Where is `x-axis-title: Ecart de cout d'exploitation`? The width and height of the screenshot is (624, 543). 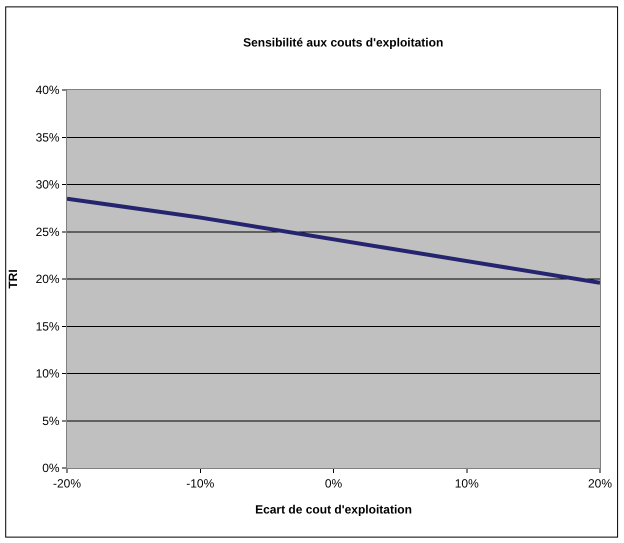 x-axis-title: Ecart de cout d'exploitation is located at coordinates (333, 509).